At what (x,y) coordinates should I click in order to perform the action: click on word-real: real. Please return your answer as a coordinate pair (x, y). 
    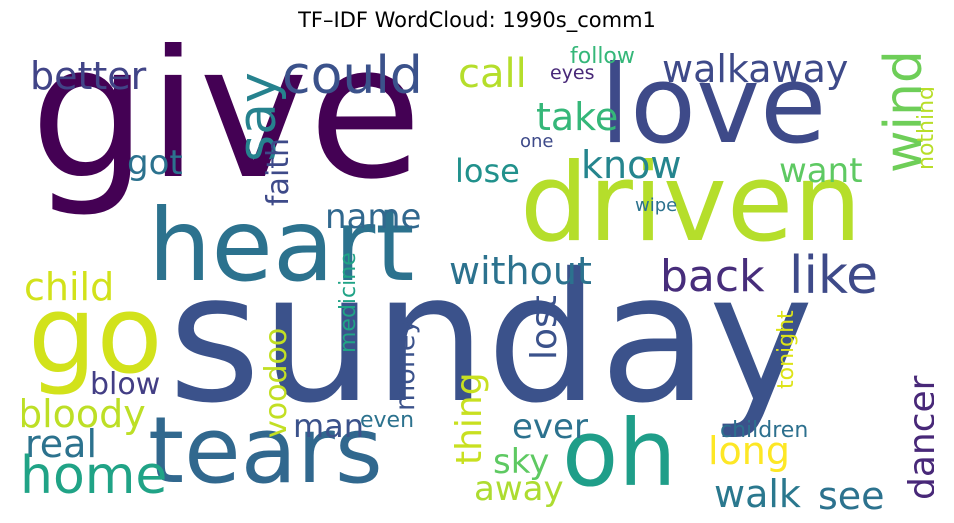
    Looking at the image, I should click on (61, 444).